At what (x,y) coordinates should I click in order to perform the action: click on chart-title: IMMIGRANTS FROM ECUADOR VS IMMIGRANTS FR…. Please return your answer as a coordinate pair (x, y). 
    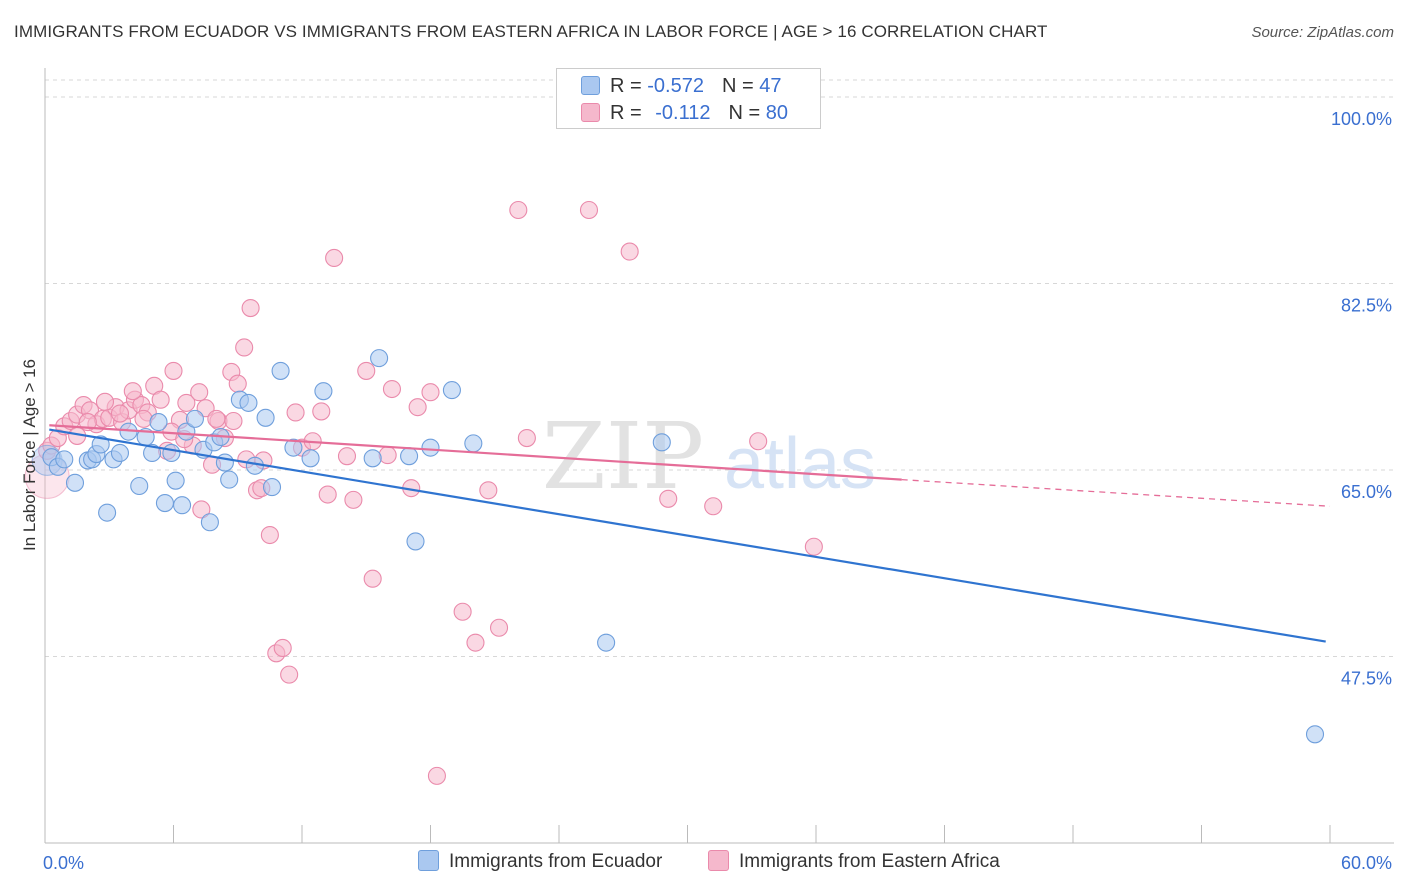
    Looking at the image, I should click on (531, 31).